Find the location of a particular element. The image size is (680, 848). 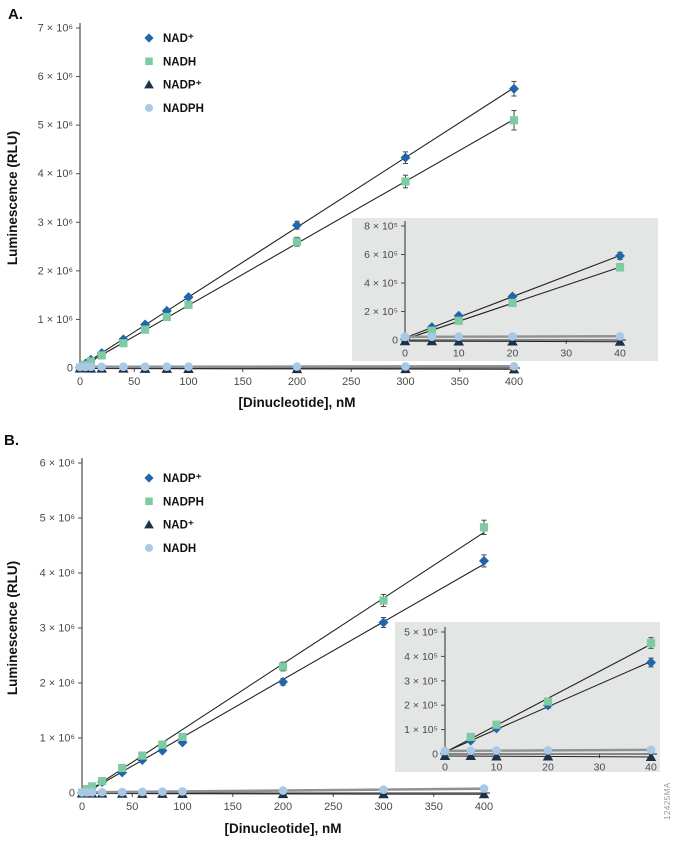

watermark: 12425MA is located at coordinates (667, 801).